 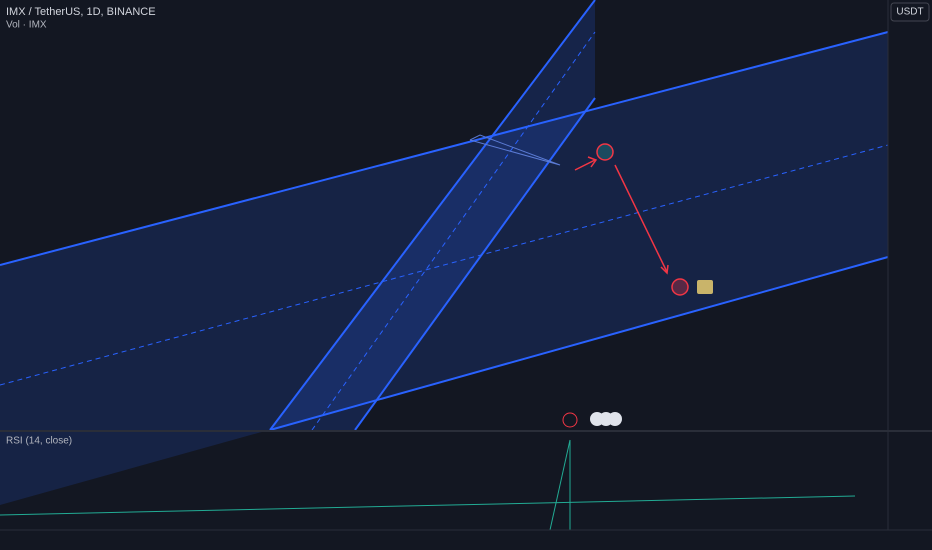 What do you see at coordinates (560, 485) in the screenshot?
I see `rsi-drawing` at bounding box center [560, 485].